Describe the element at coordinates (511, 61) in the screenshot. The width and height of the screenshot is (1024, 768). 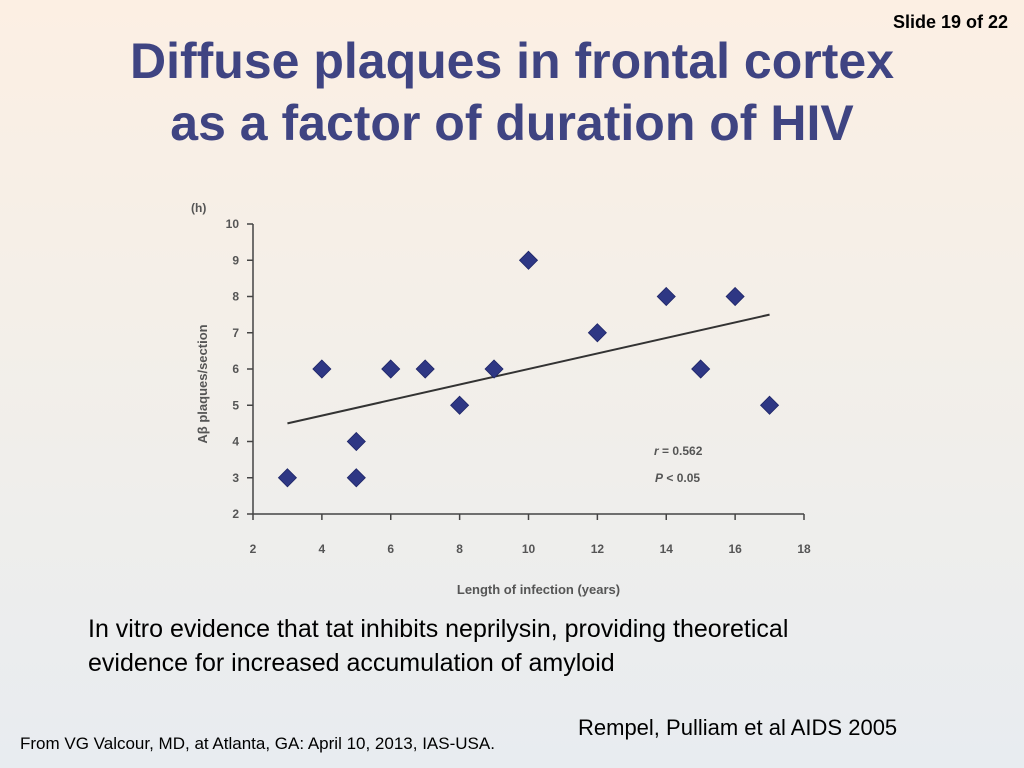
I see `title-line-1: Diffuse plaques in frontal cortex` at that location.